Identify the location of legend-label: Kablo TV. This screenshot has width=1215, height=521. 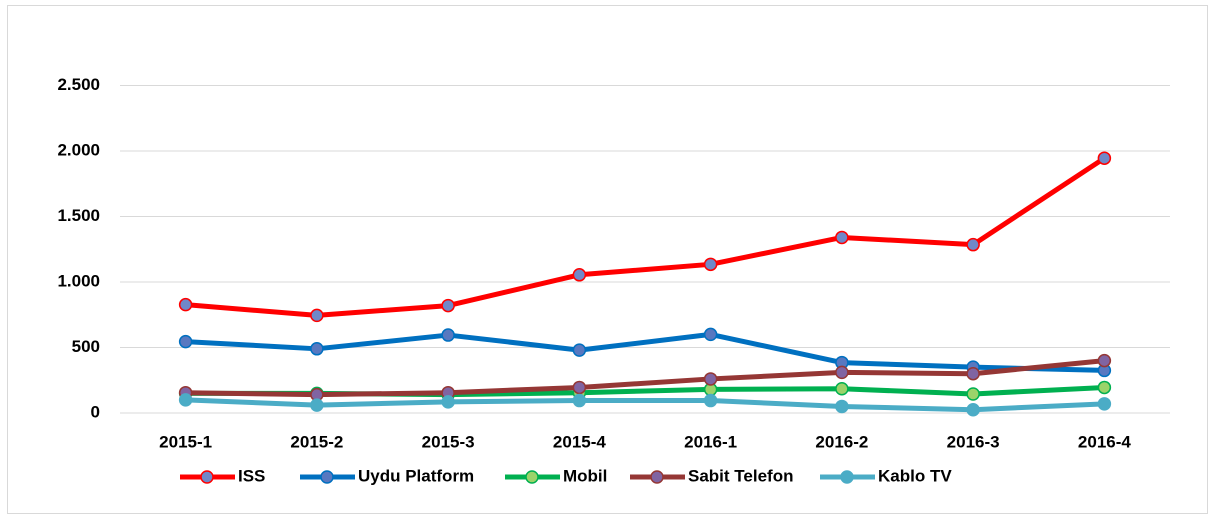
(915, 475).